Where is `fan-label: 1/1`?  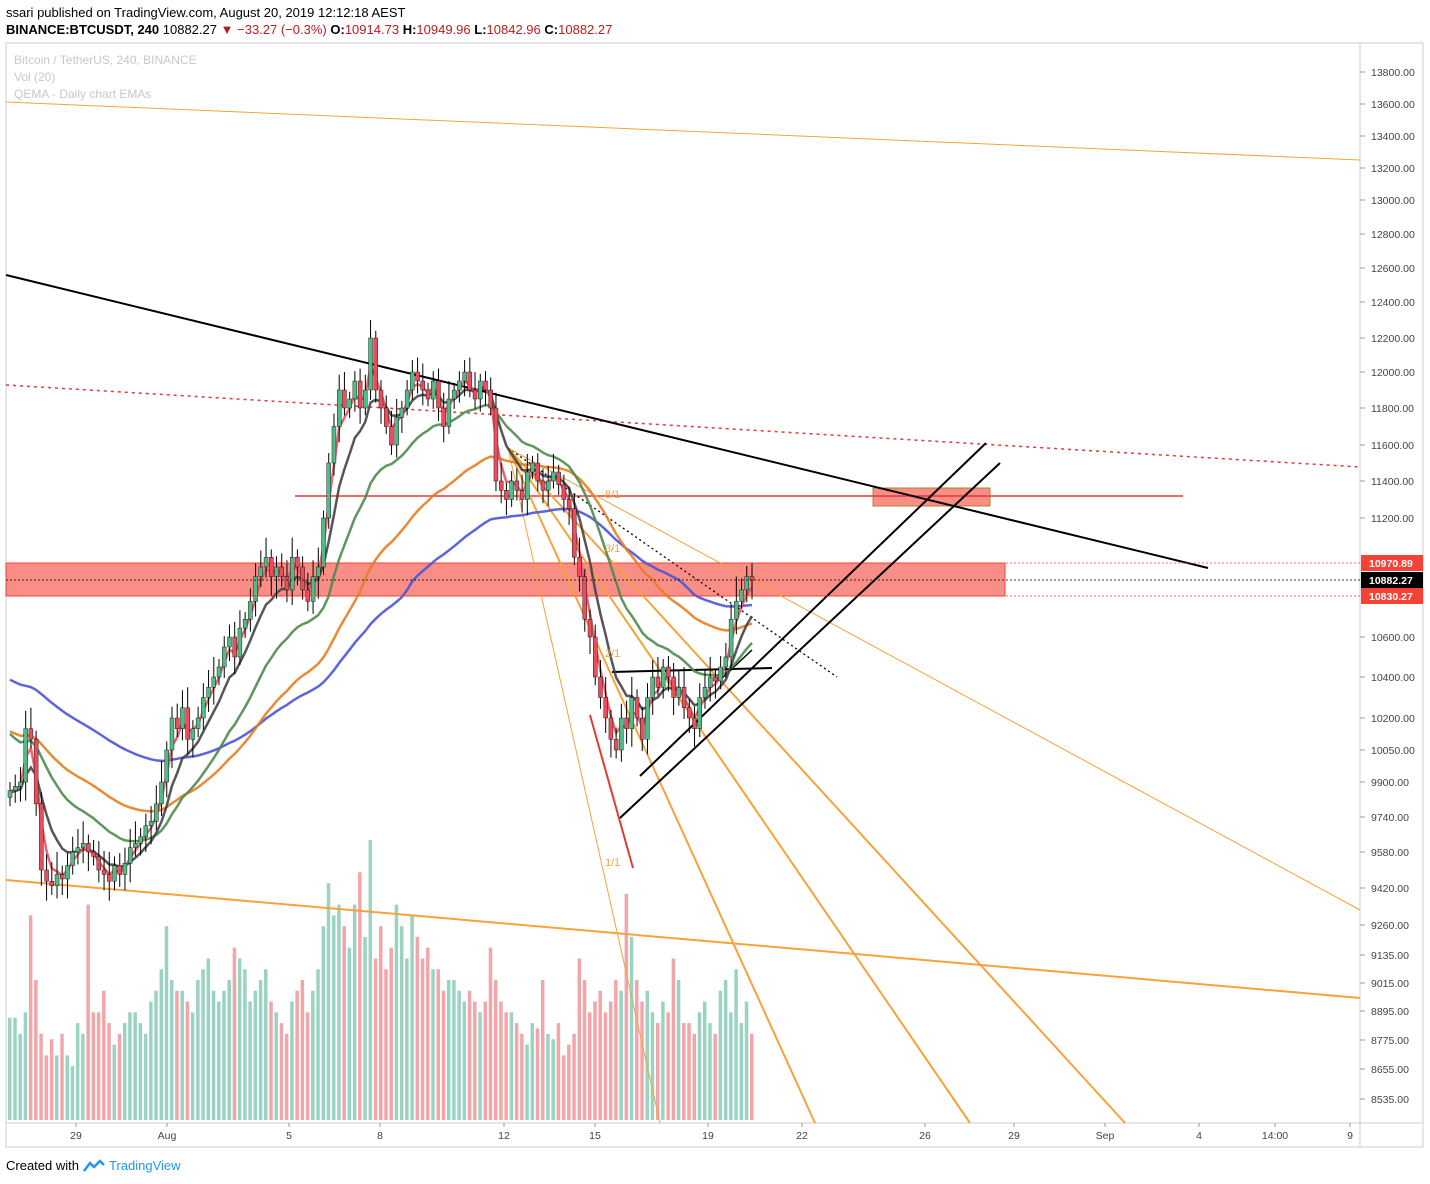
fan-label: 1/1 is located at coordinates (612, 863).